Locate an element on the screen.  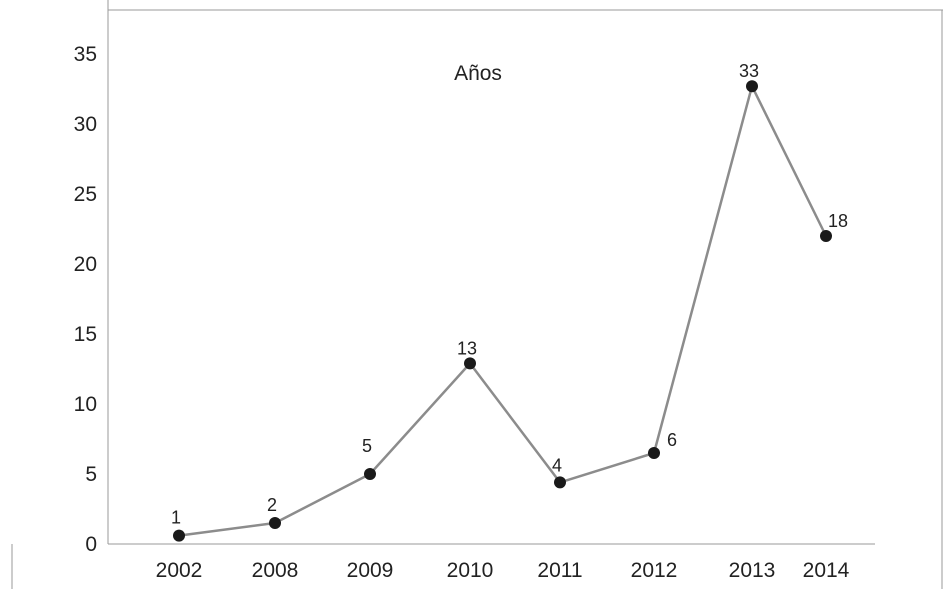
x-tick-label-2012: 2012 is located at coordinates (654, 570).